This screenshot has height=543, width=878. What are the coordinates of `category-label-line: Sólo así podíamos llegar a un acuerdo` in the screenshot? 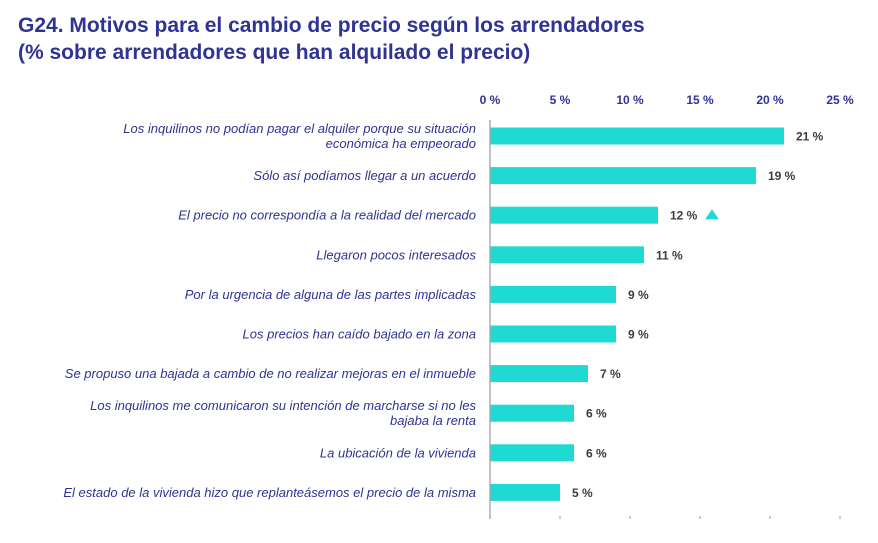 It's located at (364, 175).